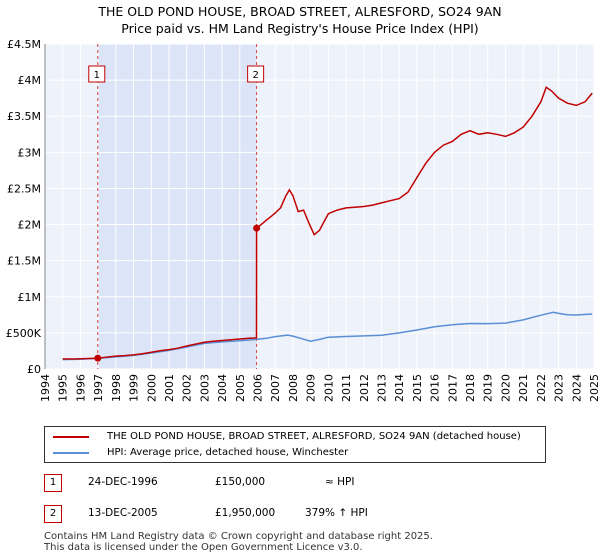  I want to click on y-tick-label: £0, so click(34, 369).